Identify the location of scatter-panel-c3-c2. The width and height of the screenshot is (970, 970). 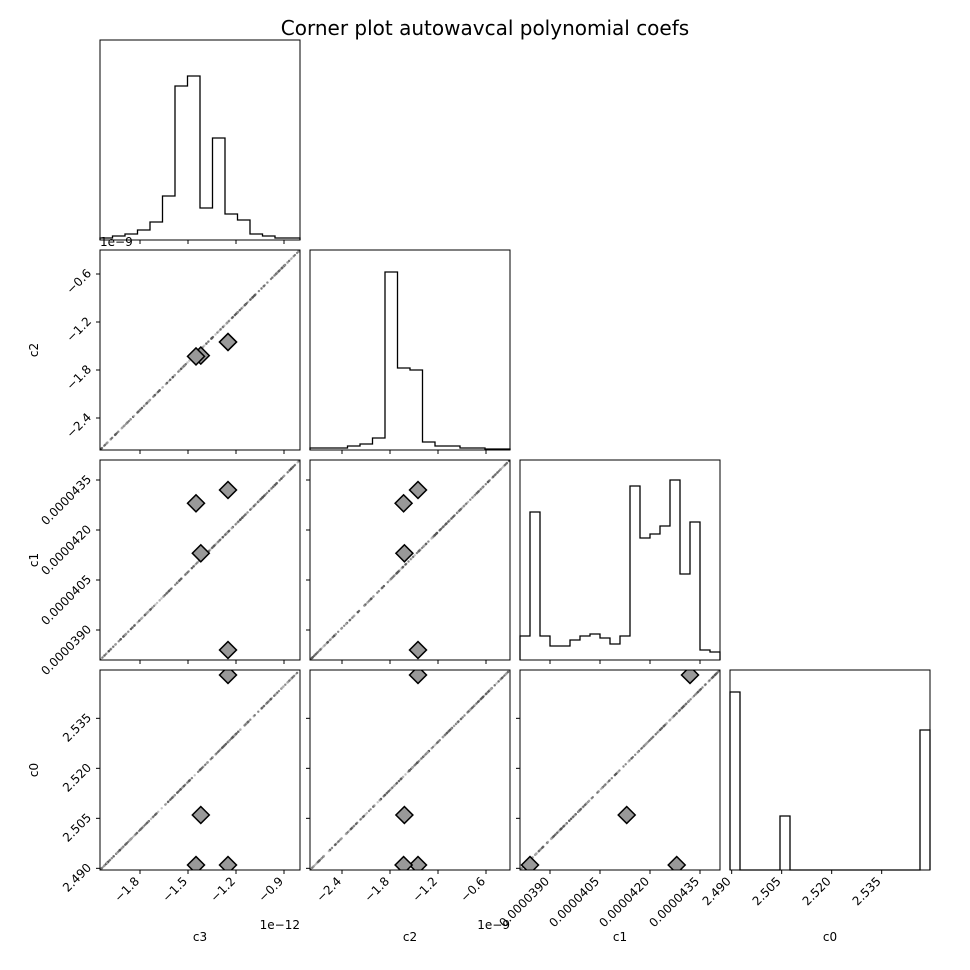
(200, 350).